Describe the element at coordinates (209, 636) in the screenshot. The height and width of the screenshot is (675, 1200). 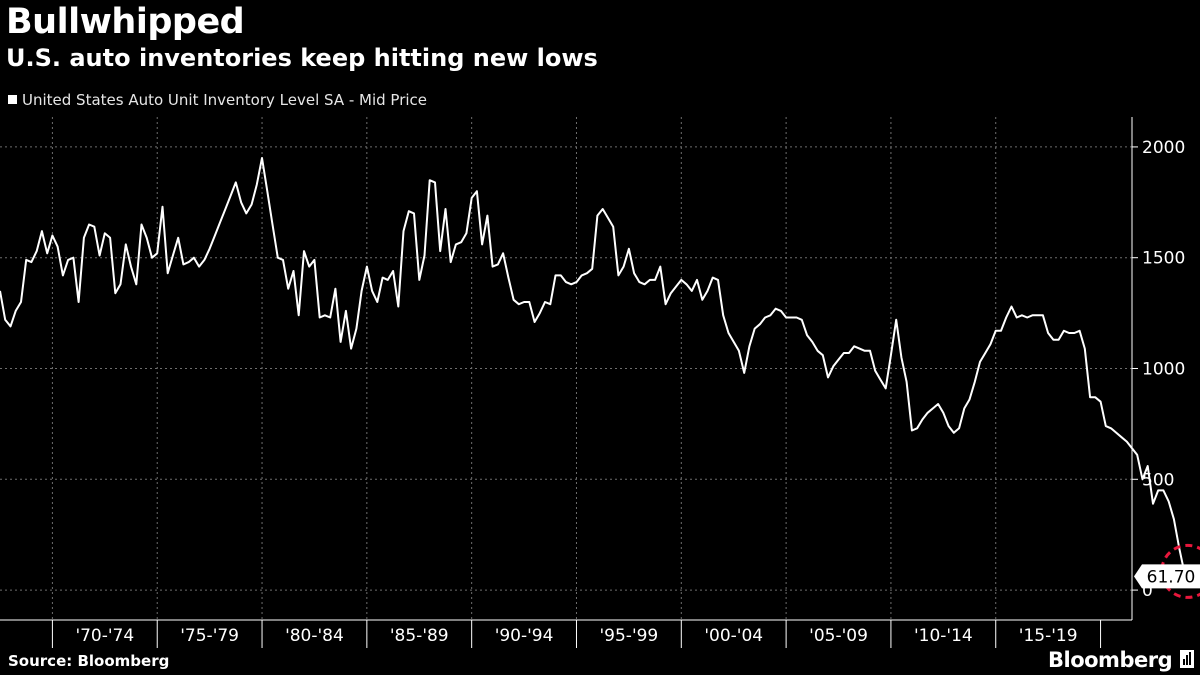
I see `x-tick-label: '75-'79` at that location.